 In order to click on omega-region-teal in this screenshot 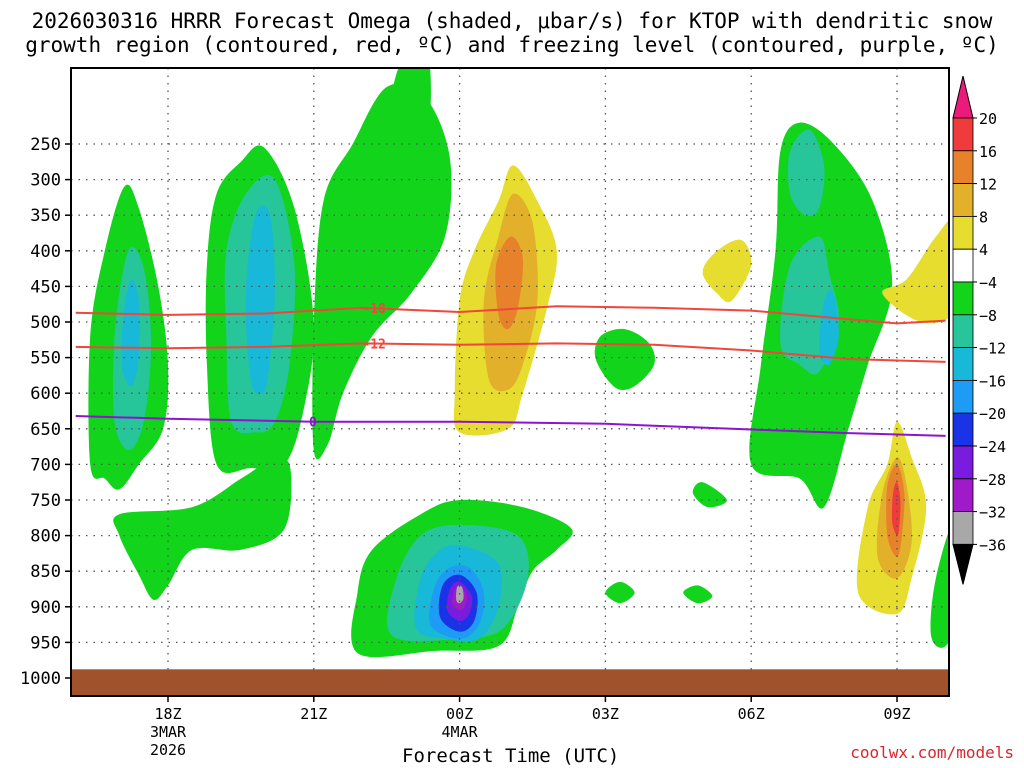, I will do `click(806, 173)`.